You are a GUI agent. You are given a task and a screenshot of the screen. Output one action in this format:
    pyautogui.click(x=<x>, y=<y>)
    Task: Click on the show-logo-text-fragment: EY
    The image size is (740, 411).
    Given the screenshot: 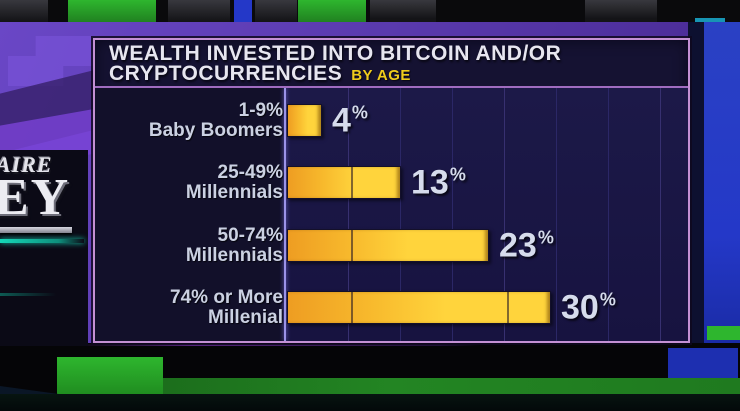 What is the action you would take?
    pyautogui.click(x=35, y=197)
    